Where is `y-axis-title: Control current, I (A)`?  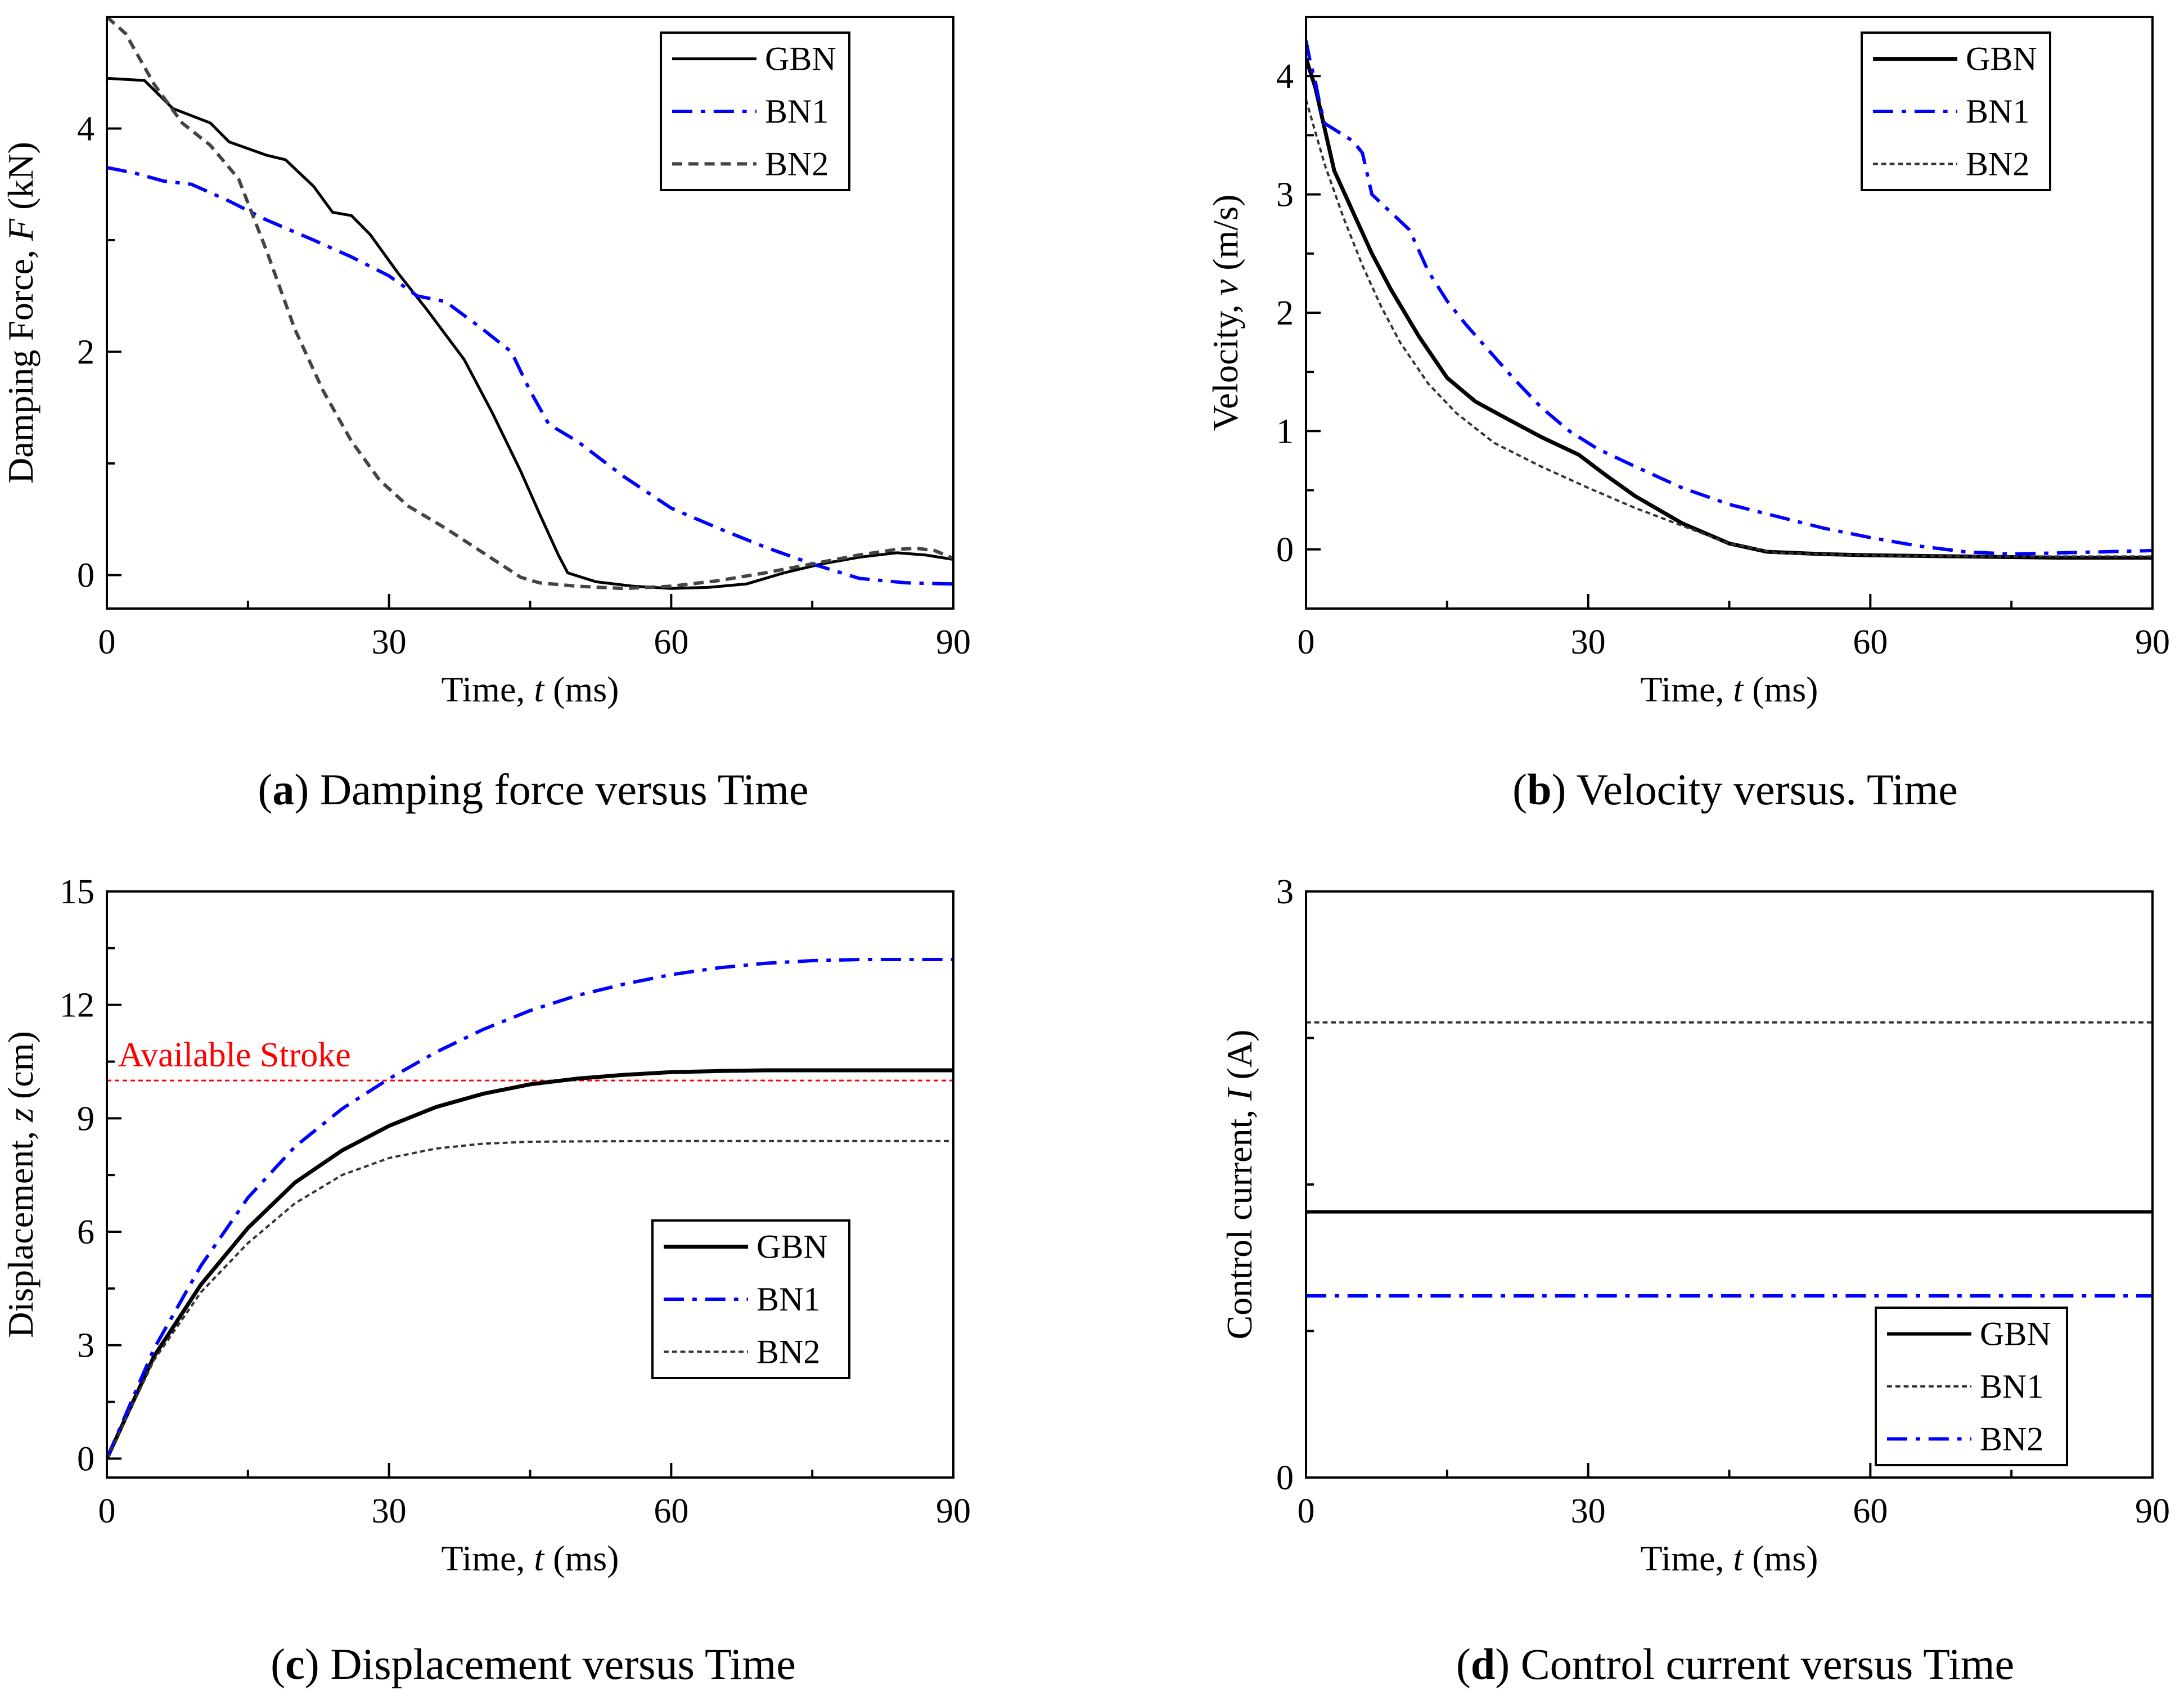
y-axis-title: Control current, I (A) is located at coordinates (1239, 1185).